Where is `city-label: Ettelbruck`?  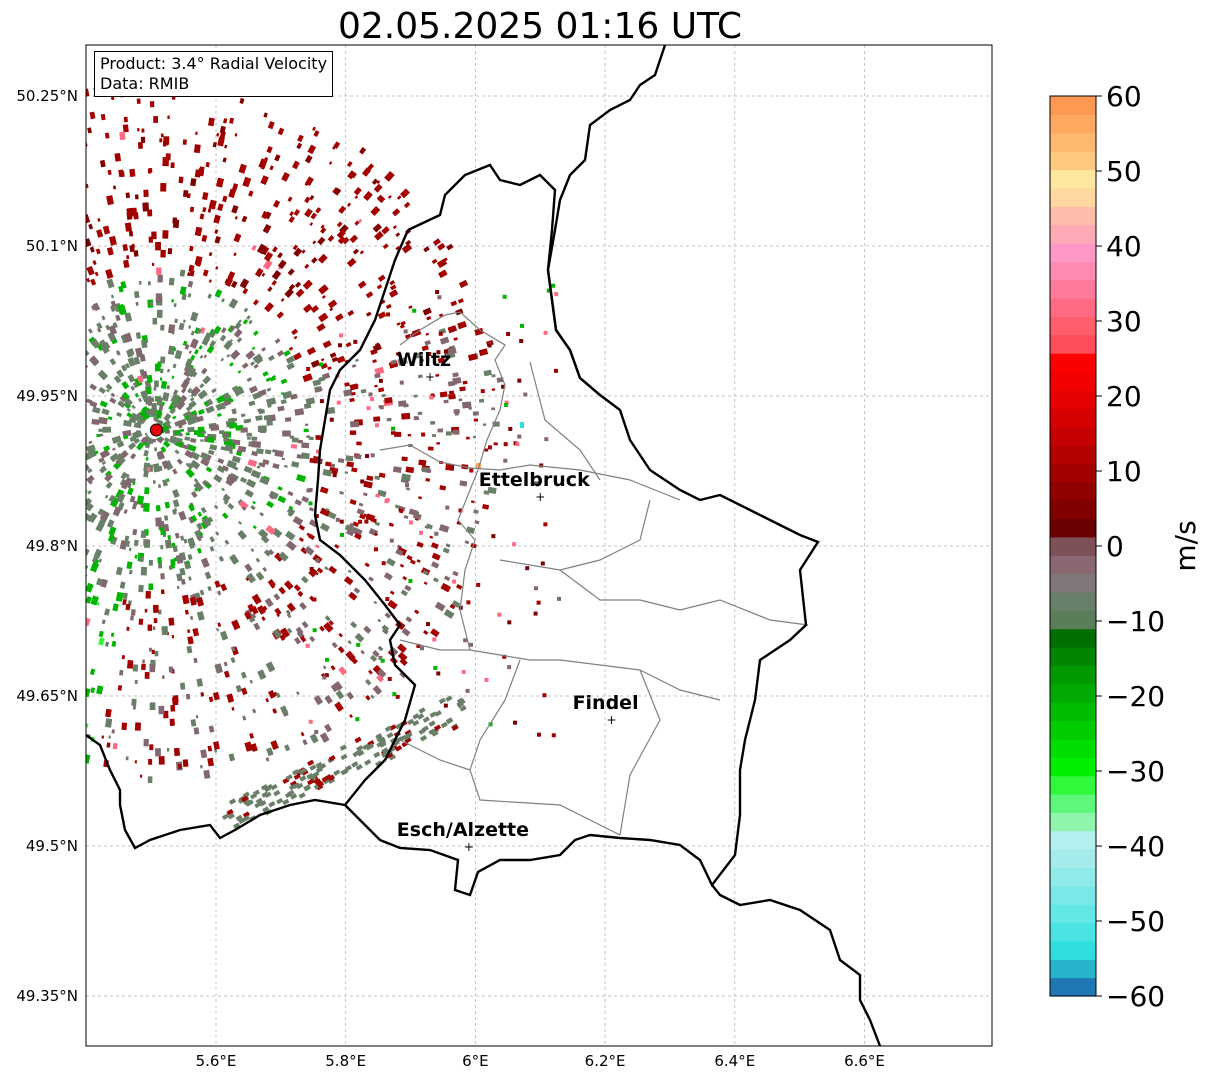
city-label: Ettelbruck is located at coordinates (534, 480).